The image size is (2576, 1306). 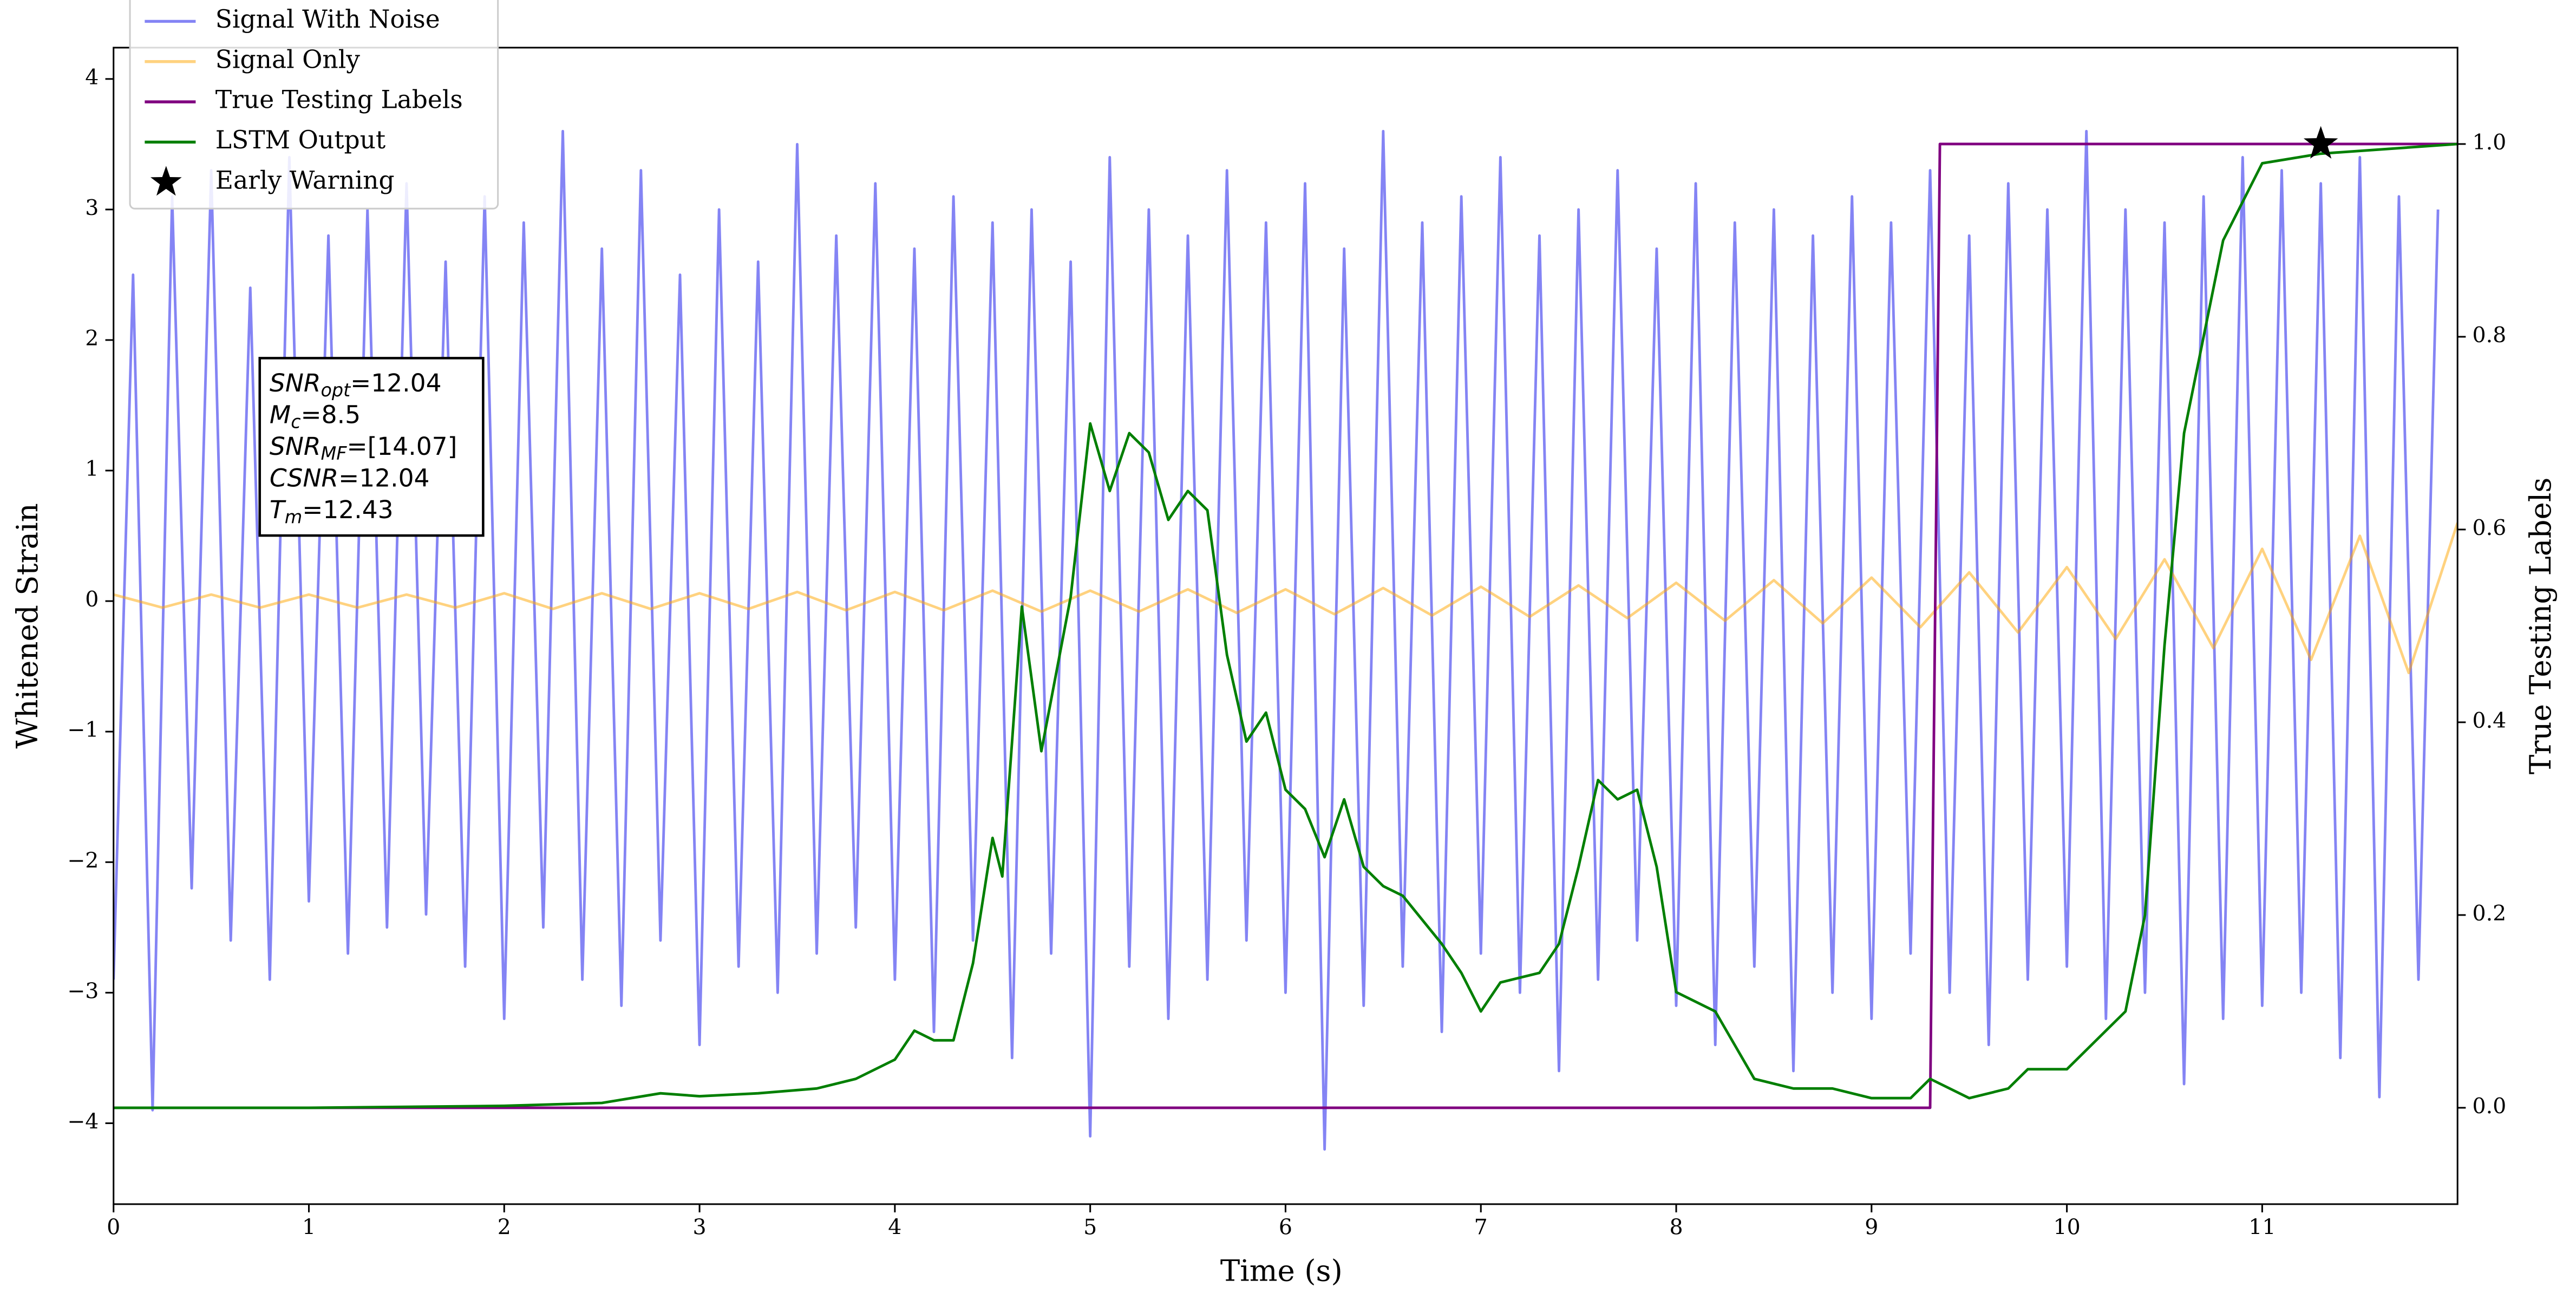 I want to click on y2-tick-label: 0.0, so click(x=2489, y=1106).